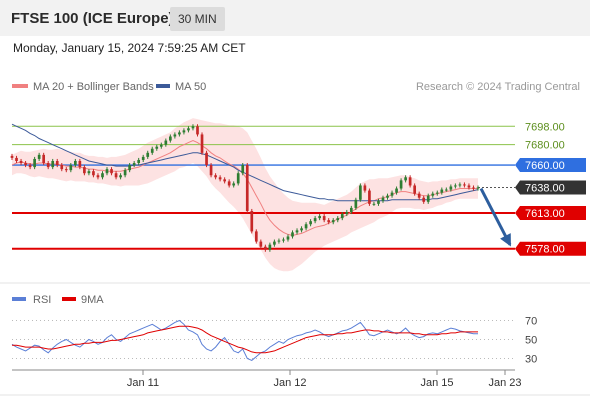  Describe the element at coordinates (129, 48) in the screenshot. I see `datetime-label: Monday, January 15, 2024 7:59:25 AM CET` at that location.